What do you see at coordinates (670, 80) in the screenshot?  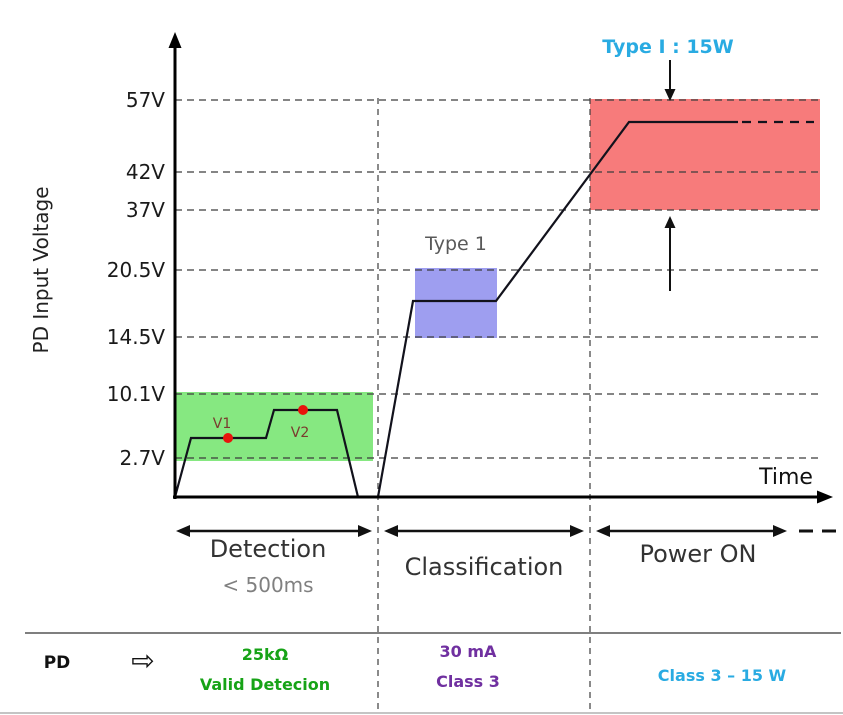 I see `power-zone-down-arrow-icon` at bounding box center [670, 80].